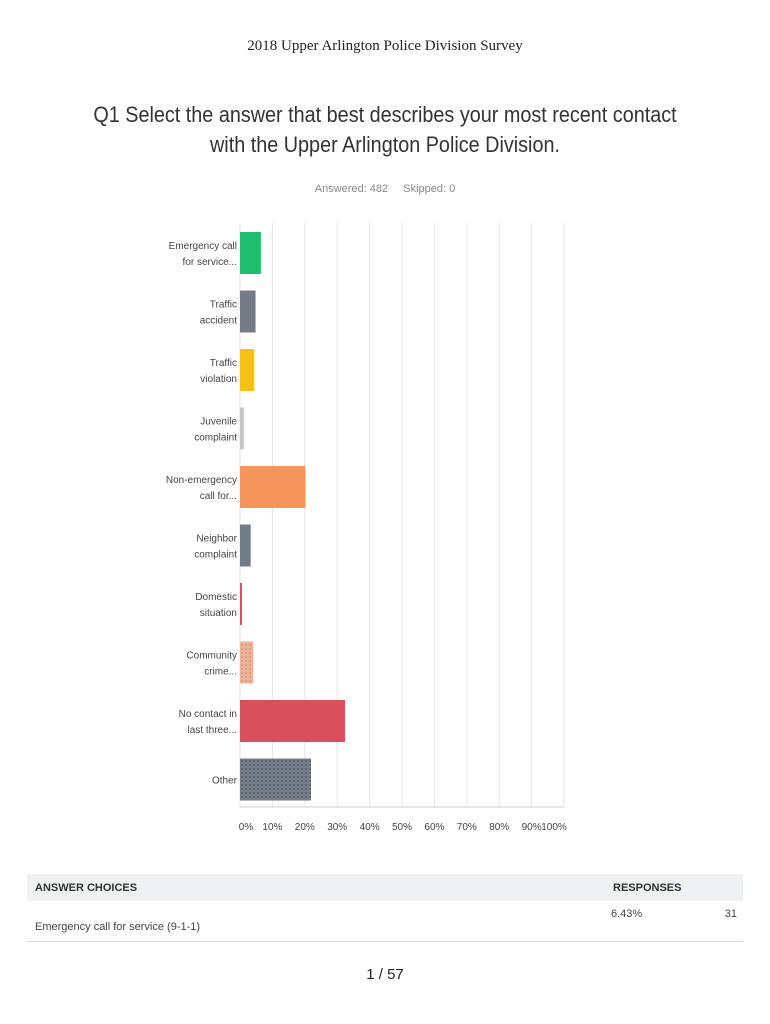 The height and width of the screenshot is (1024, 770). What do you see at coordinates (272, 827) in the screenshot?
I see `tick-label: 10%` at bounding box center [272, 827].